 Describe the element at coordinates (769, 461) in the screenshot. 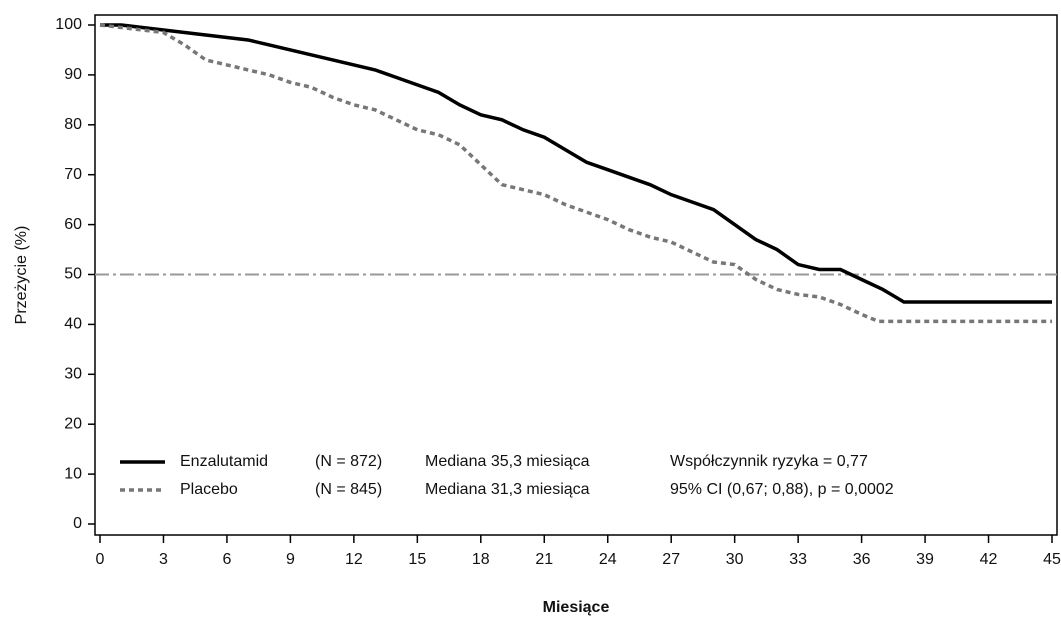

I see `annotation: Współczynnik ryzyka = 0,77` at that location.